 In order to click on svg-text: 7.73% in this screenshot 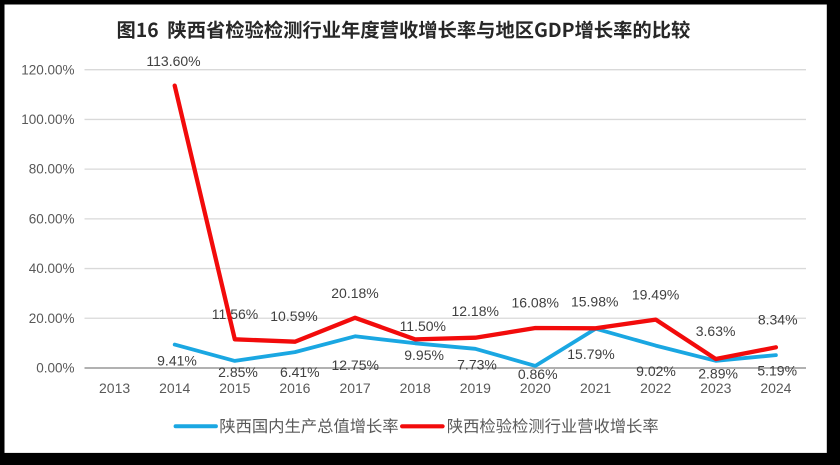, I will do `click(477, 365)`.